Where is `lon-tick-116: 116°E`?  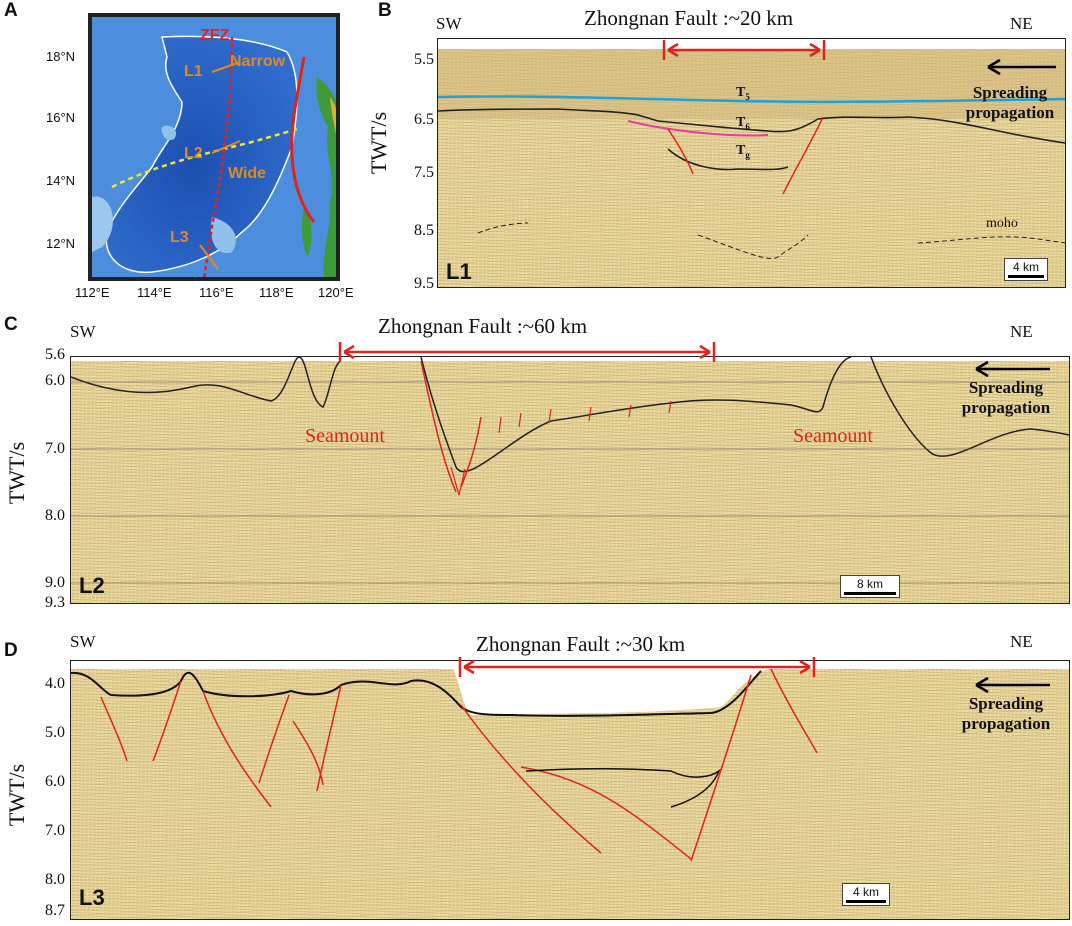
lon-tick-116: 116°E is located at coordinates (216, 292).